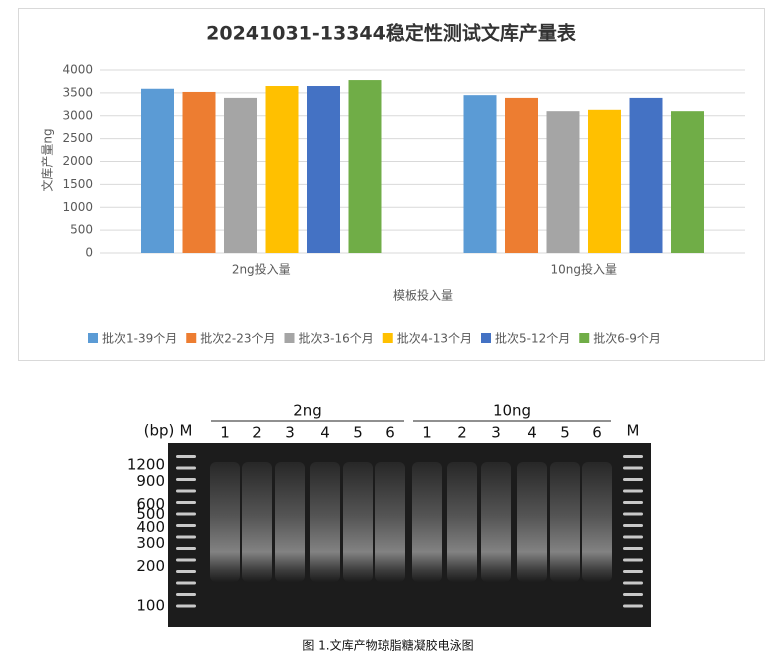  What do you see at coordinates (77, 70) in the screenshot?
I see `y-tick-label: 4000` at bounding box center [77, 70].